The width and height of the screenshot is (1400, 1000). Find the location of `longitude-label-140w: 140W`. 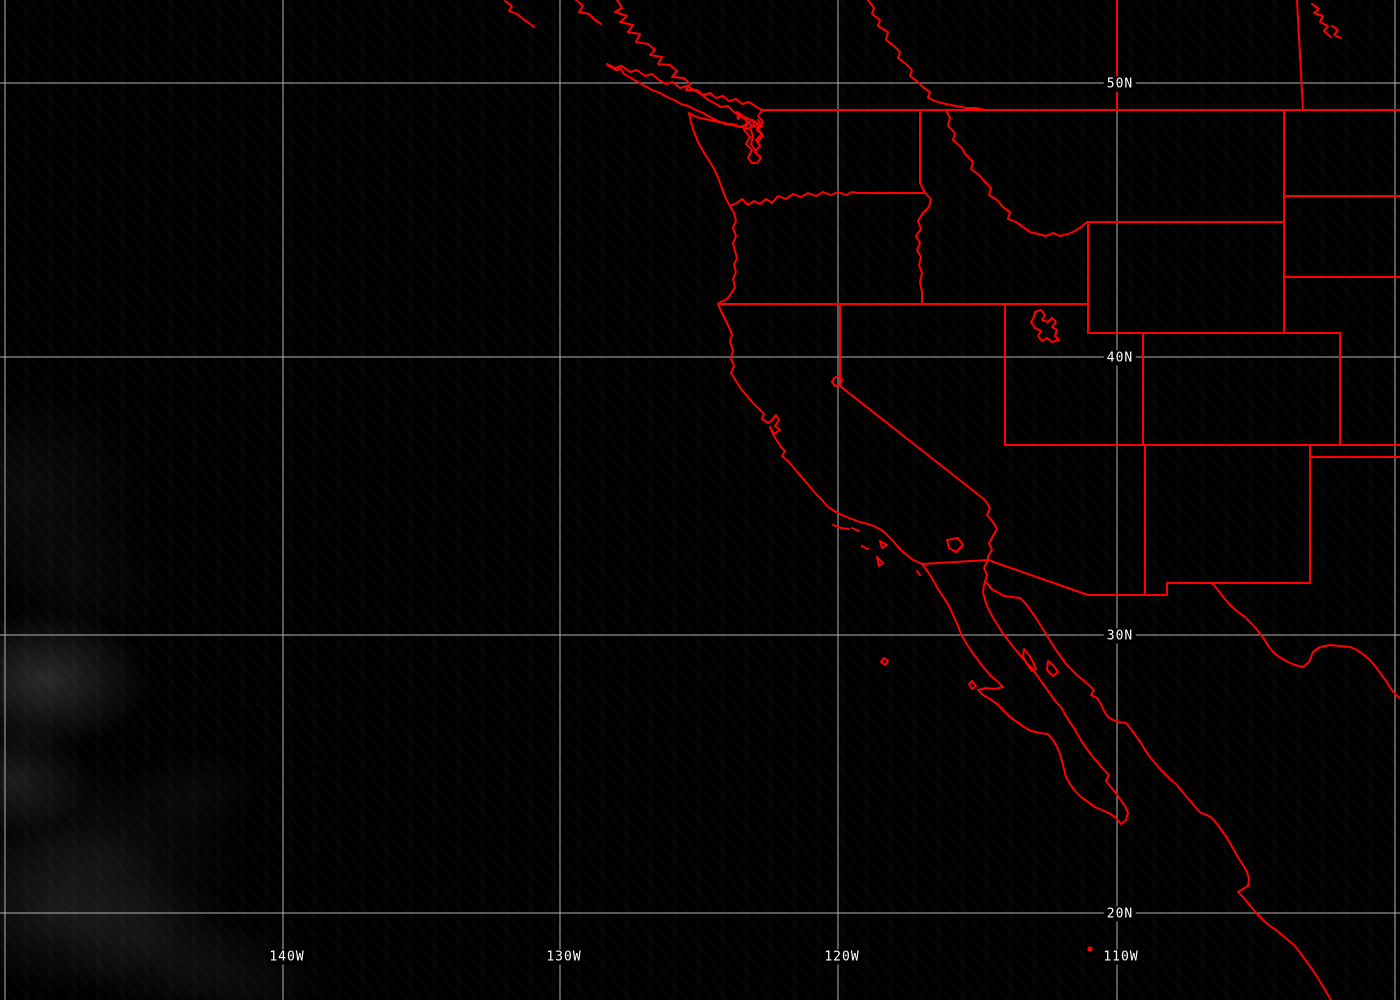

longitude-label-140w: 140W is located at coordinates (287, 957).